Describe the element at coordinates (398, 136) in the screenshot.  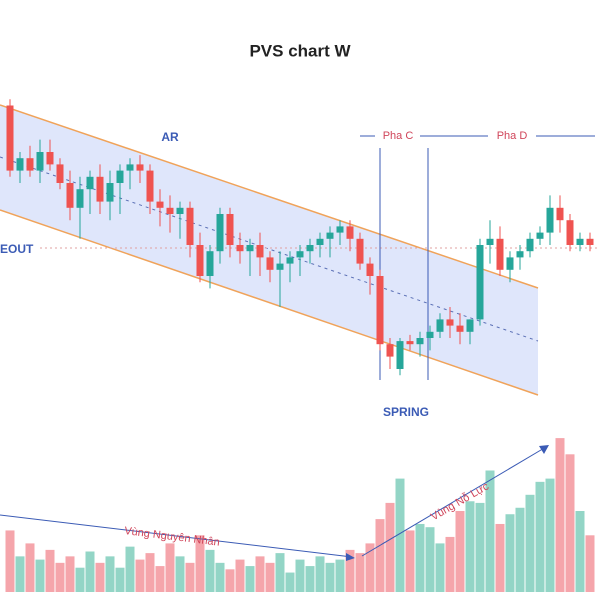
I see `annotation: Pha C` at that location.